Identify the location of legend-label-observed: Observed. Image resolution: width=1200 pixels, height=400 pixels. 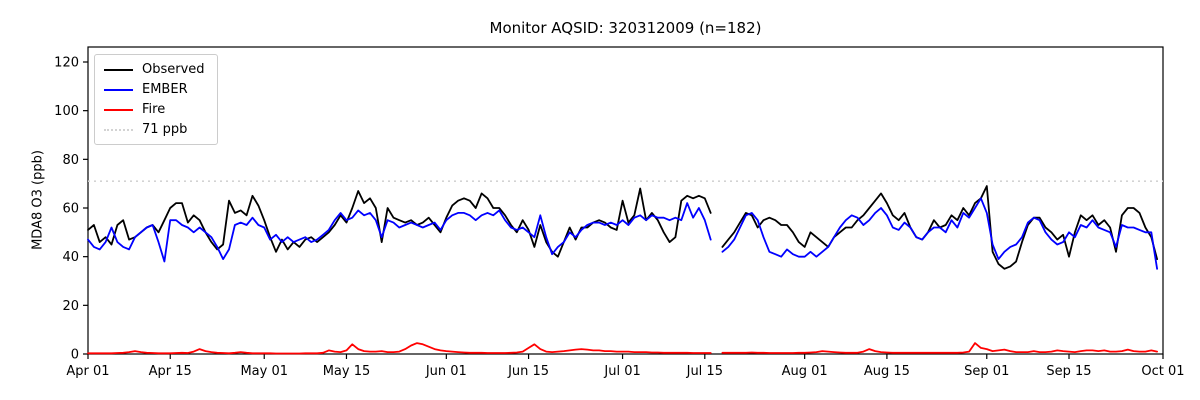
(173, 69).